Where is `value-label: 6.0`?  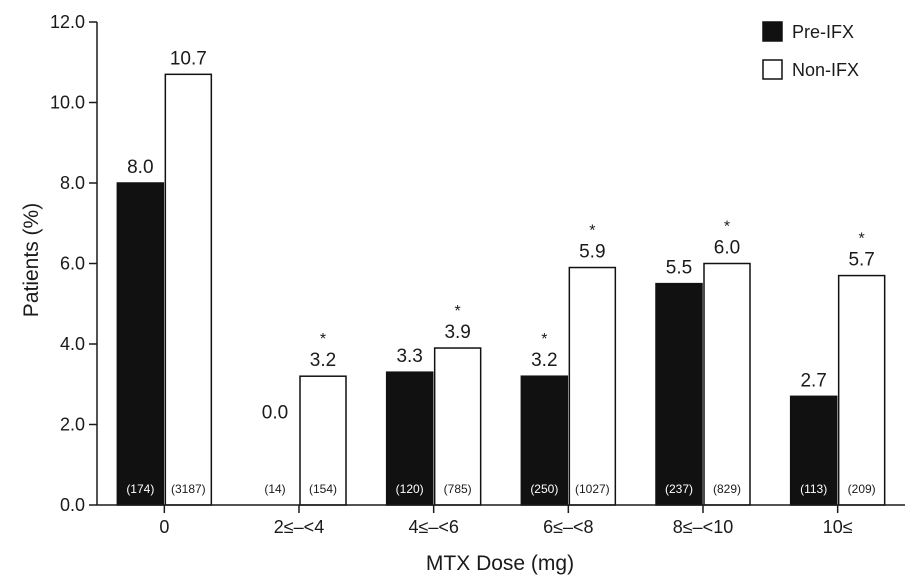
value-label: 6.0 is located at coordinates (727, 248).